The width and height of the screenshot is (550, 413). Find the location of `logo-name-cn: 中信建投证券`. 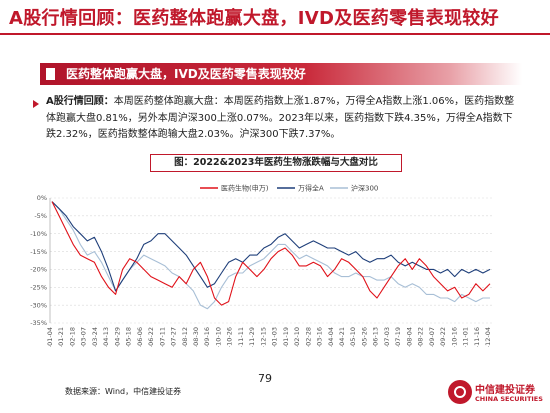

logo-name-cn: 中信建投证券 is located at coordinates (505, 390).